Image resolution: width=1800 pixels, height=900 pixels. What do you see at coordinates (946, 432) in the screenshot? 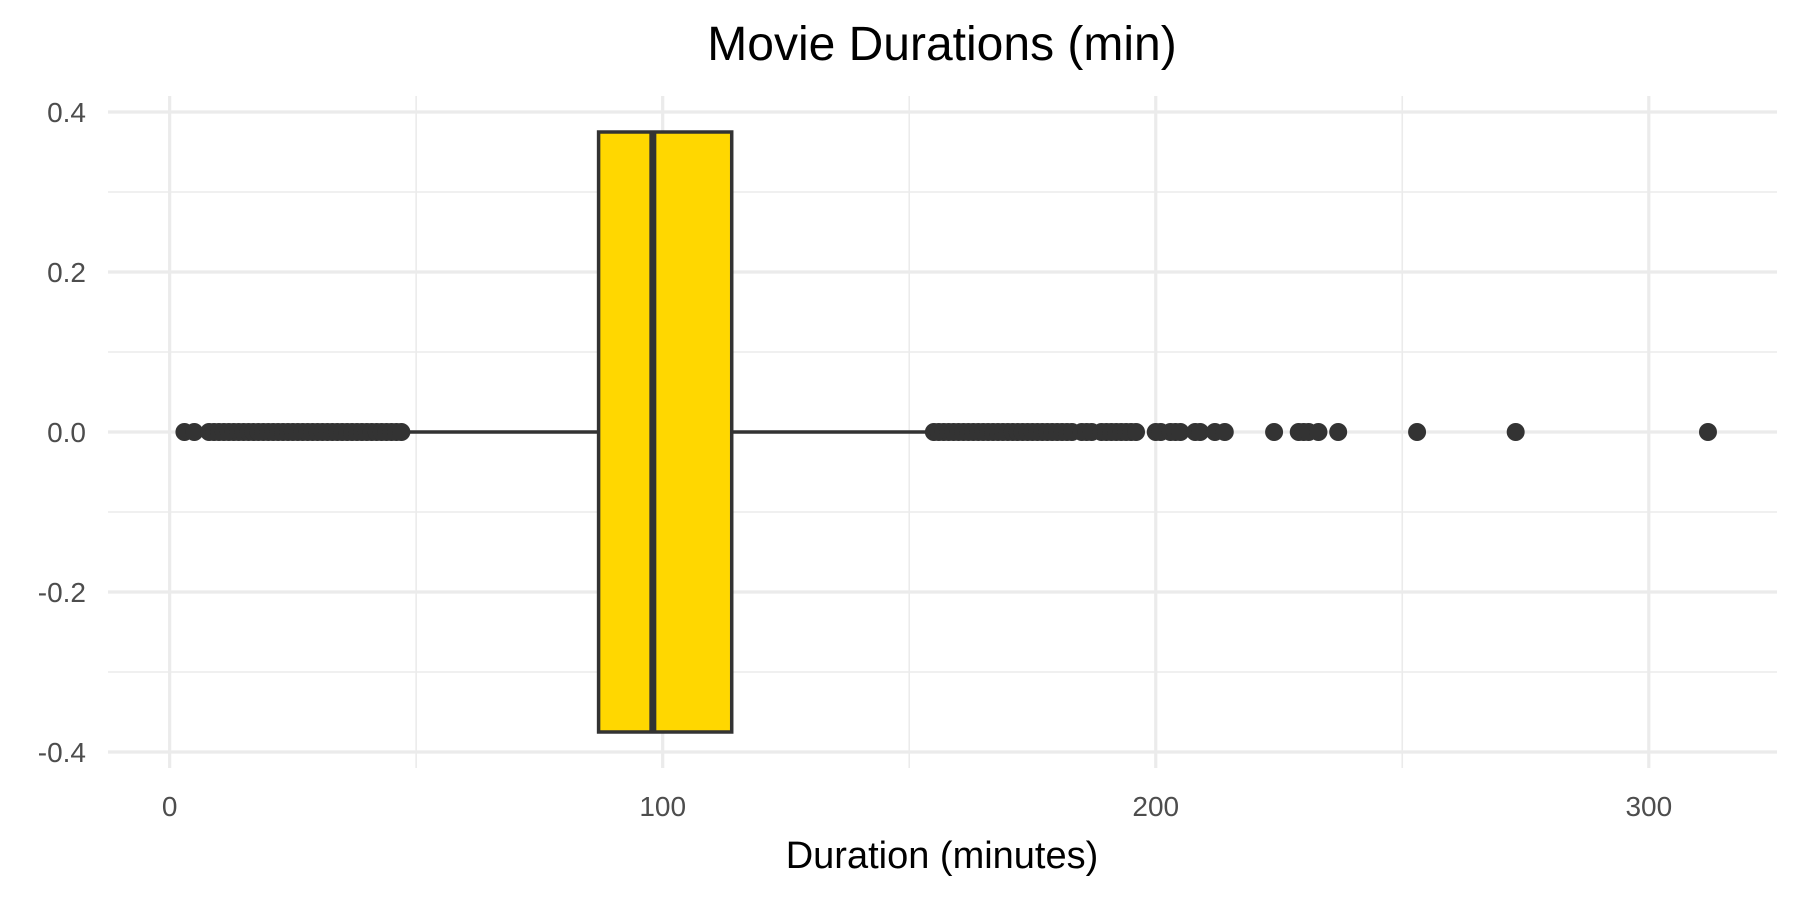
I see `outlier-points` at bounding box center [946, 432].